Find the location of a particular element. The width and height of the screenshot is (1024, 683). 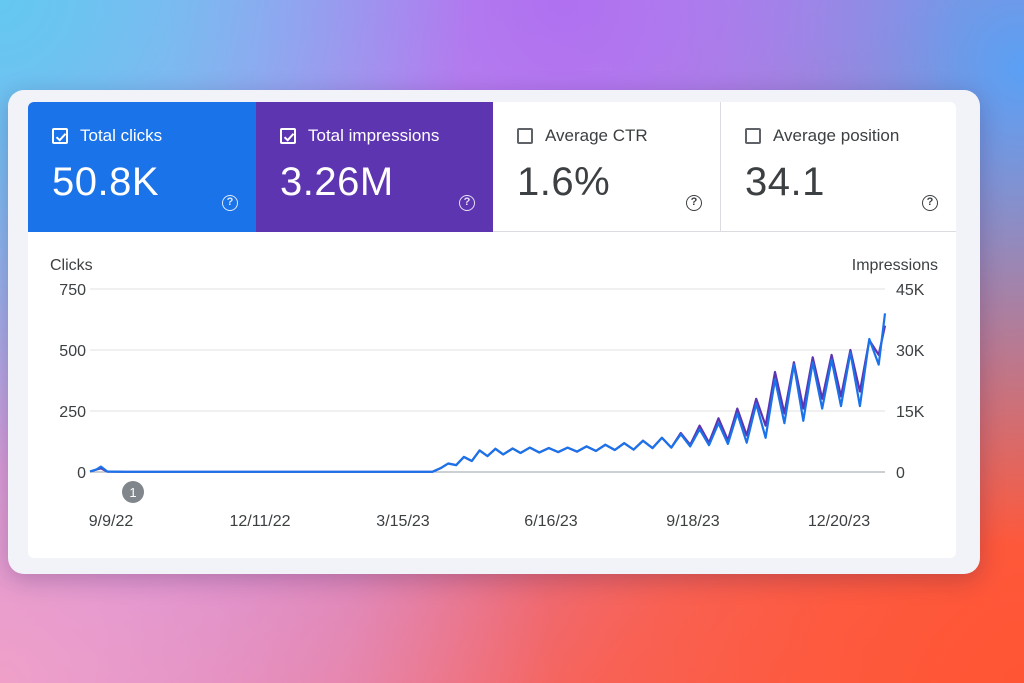

y-right-tick-label: 45K is located at coordinates (910, 290).